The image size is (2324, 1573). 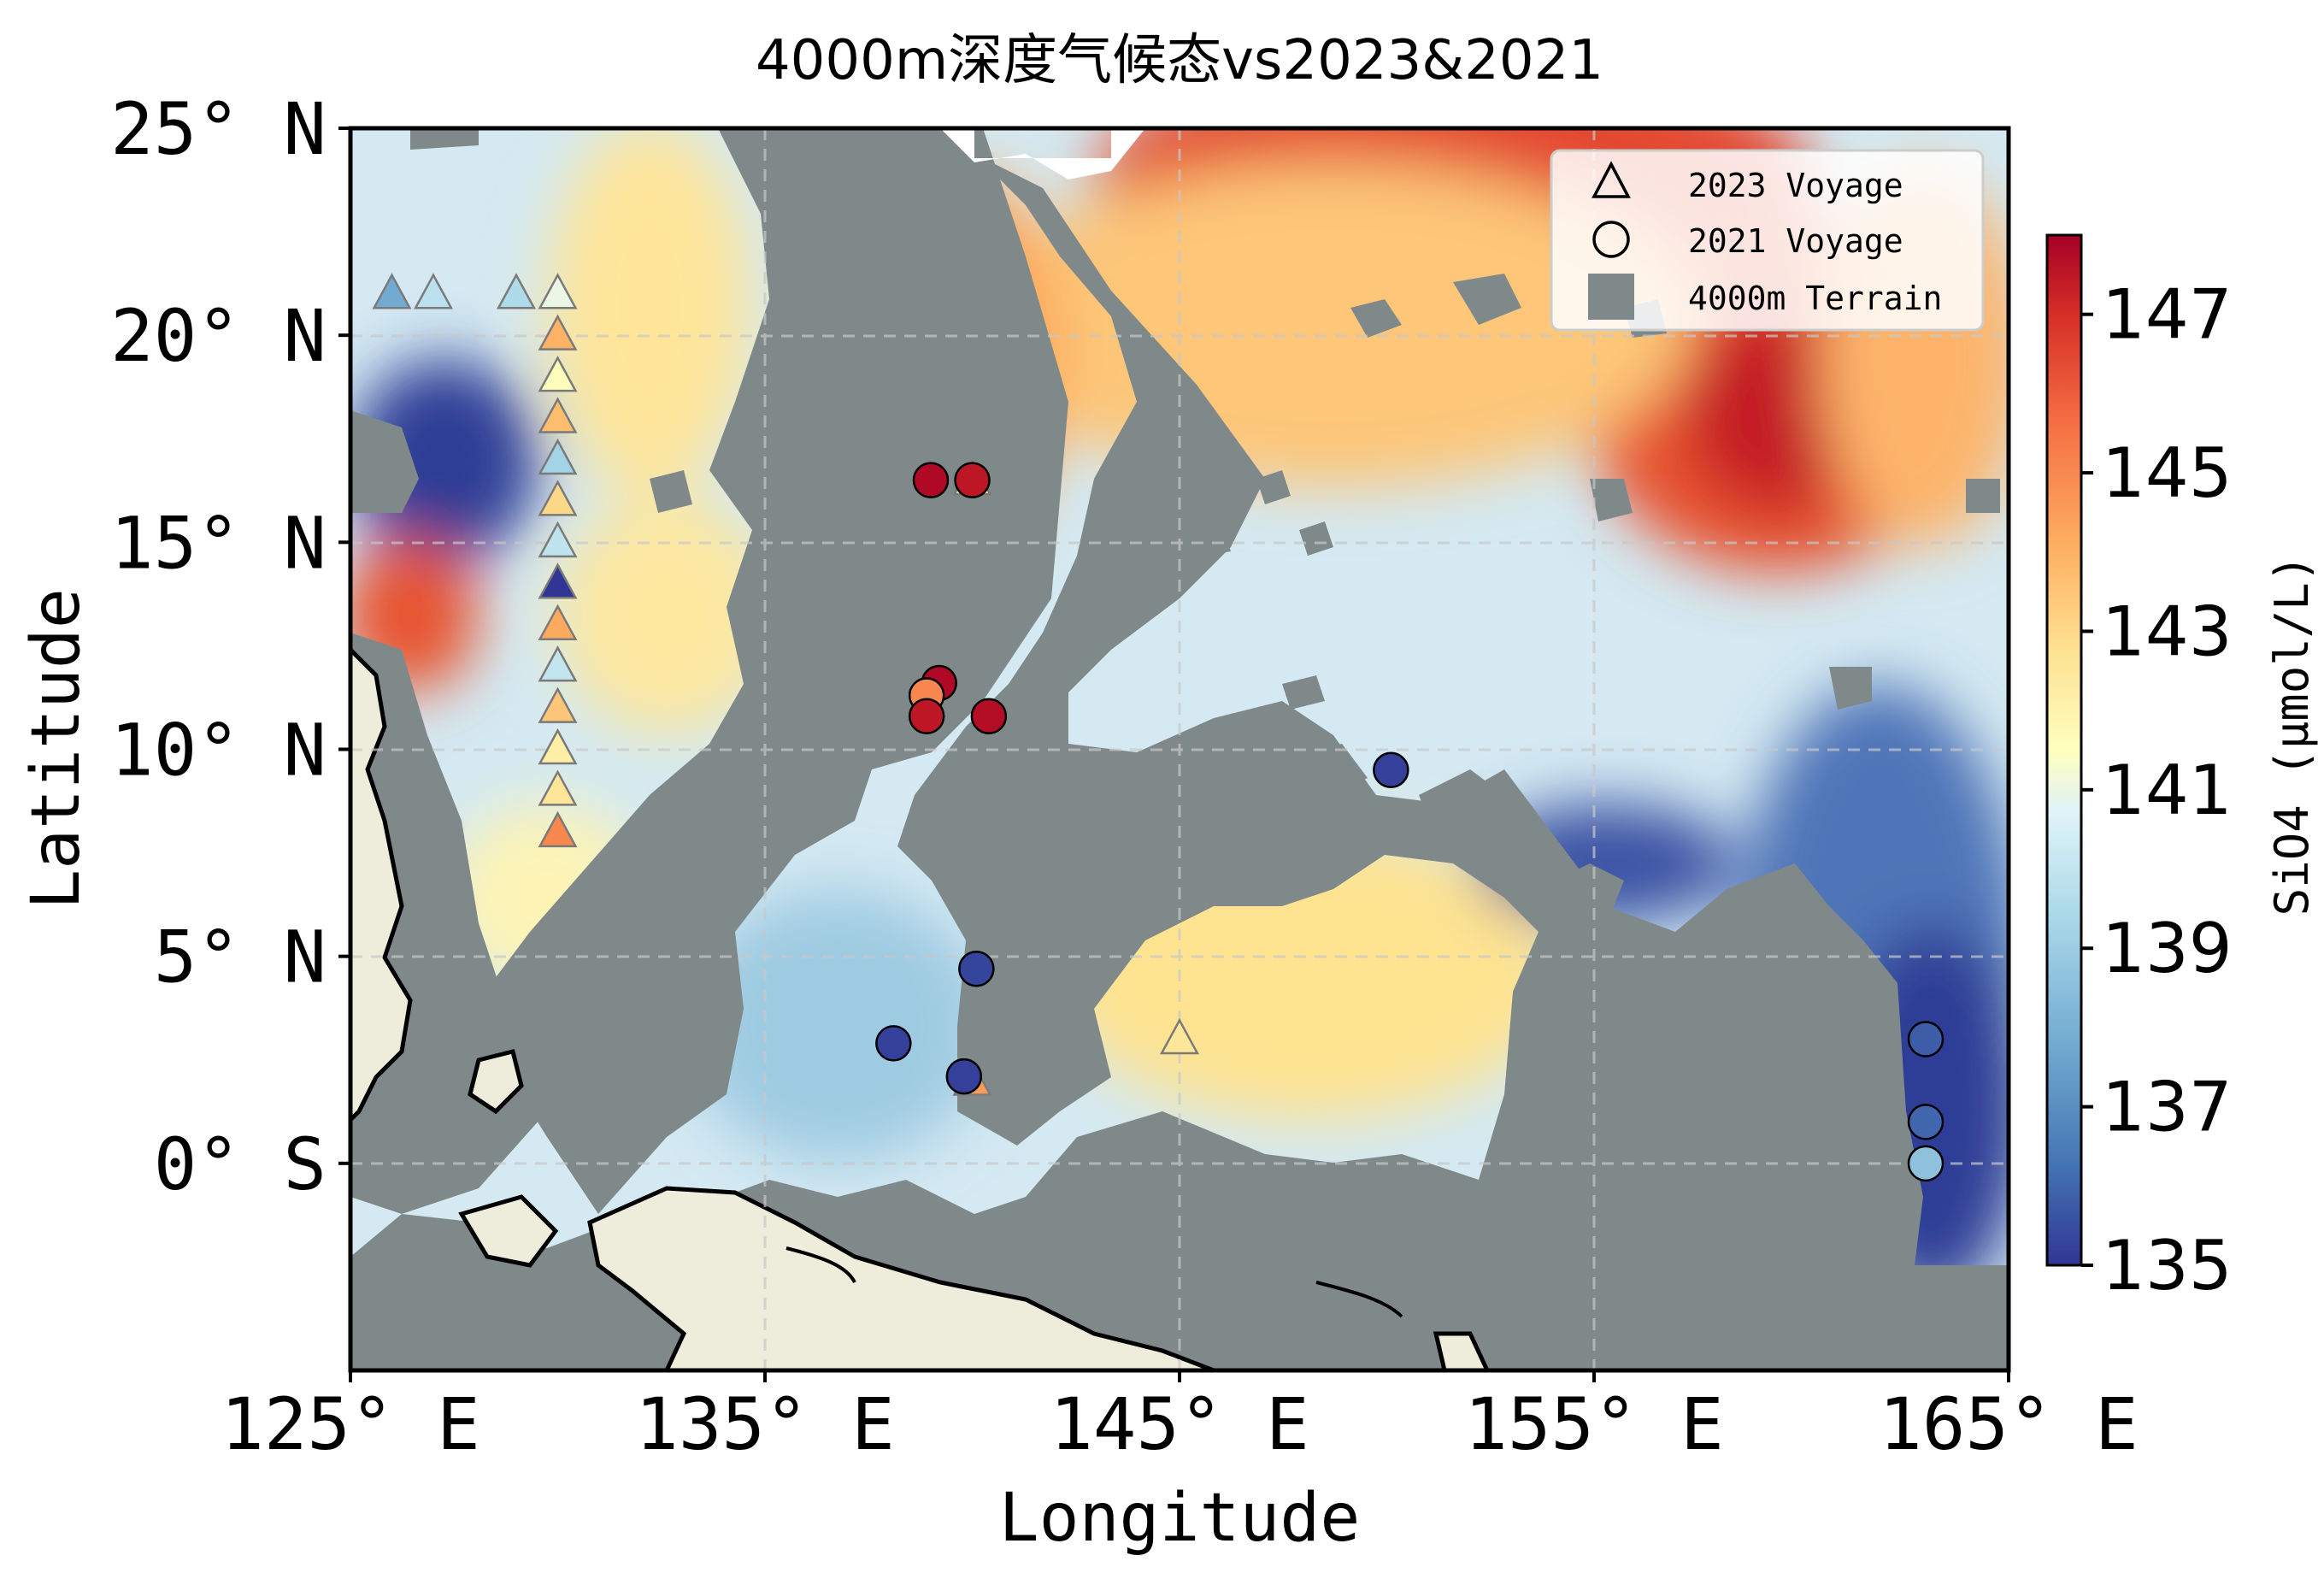 I want to click on y-axis-label: Latitude, so click(x=56, y=749).